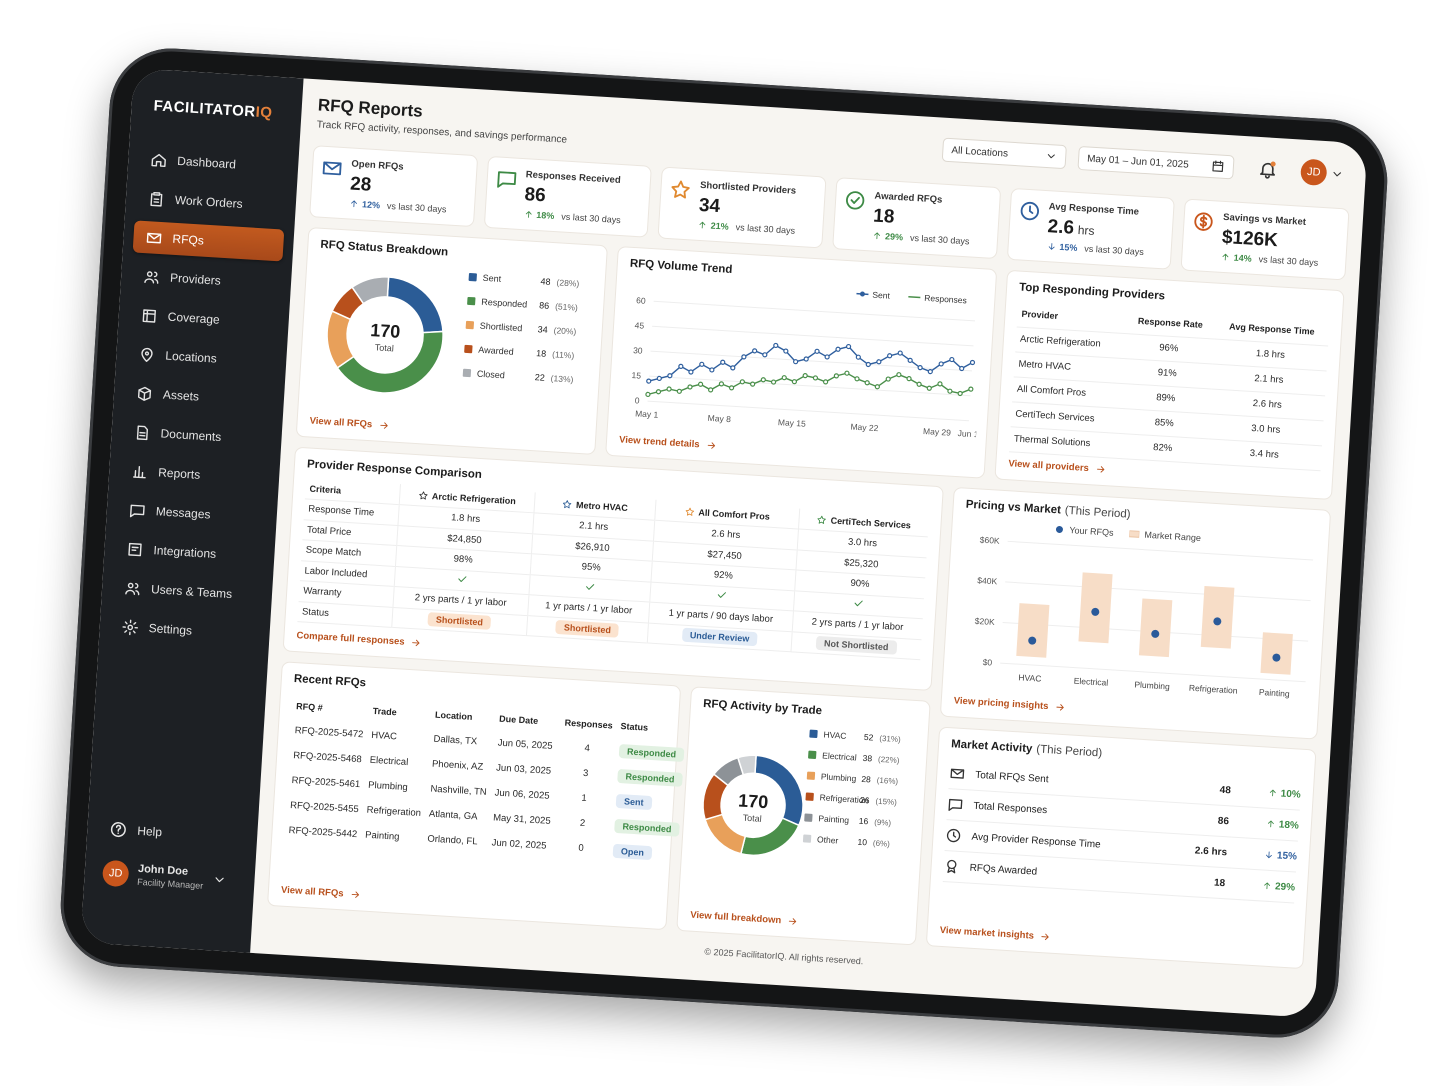 This screenshot has width=1448, height=1086. I want to click on notifications, so click(1267, 171).